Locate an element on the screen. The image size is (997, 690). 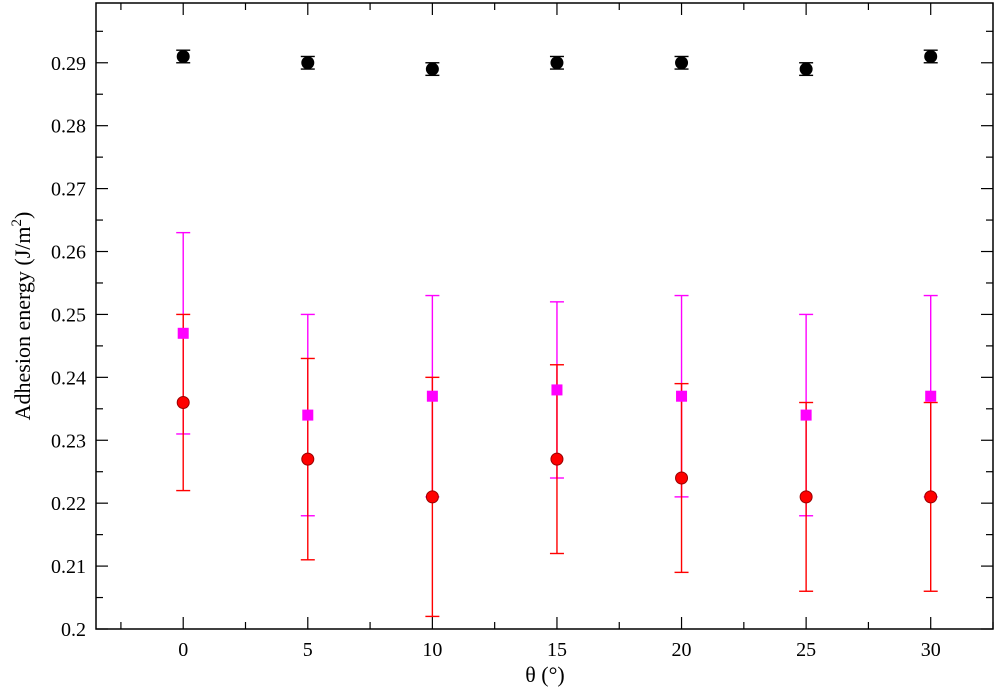
x-tick-label: 30 is located at coordinates (931, 650).